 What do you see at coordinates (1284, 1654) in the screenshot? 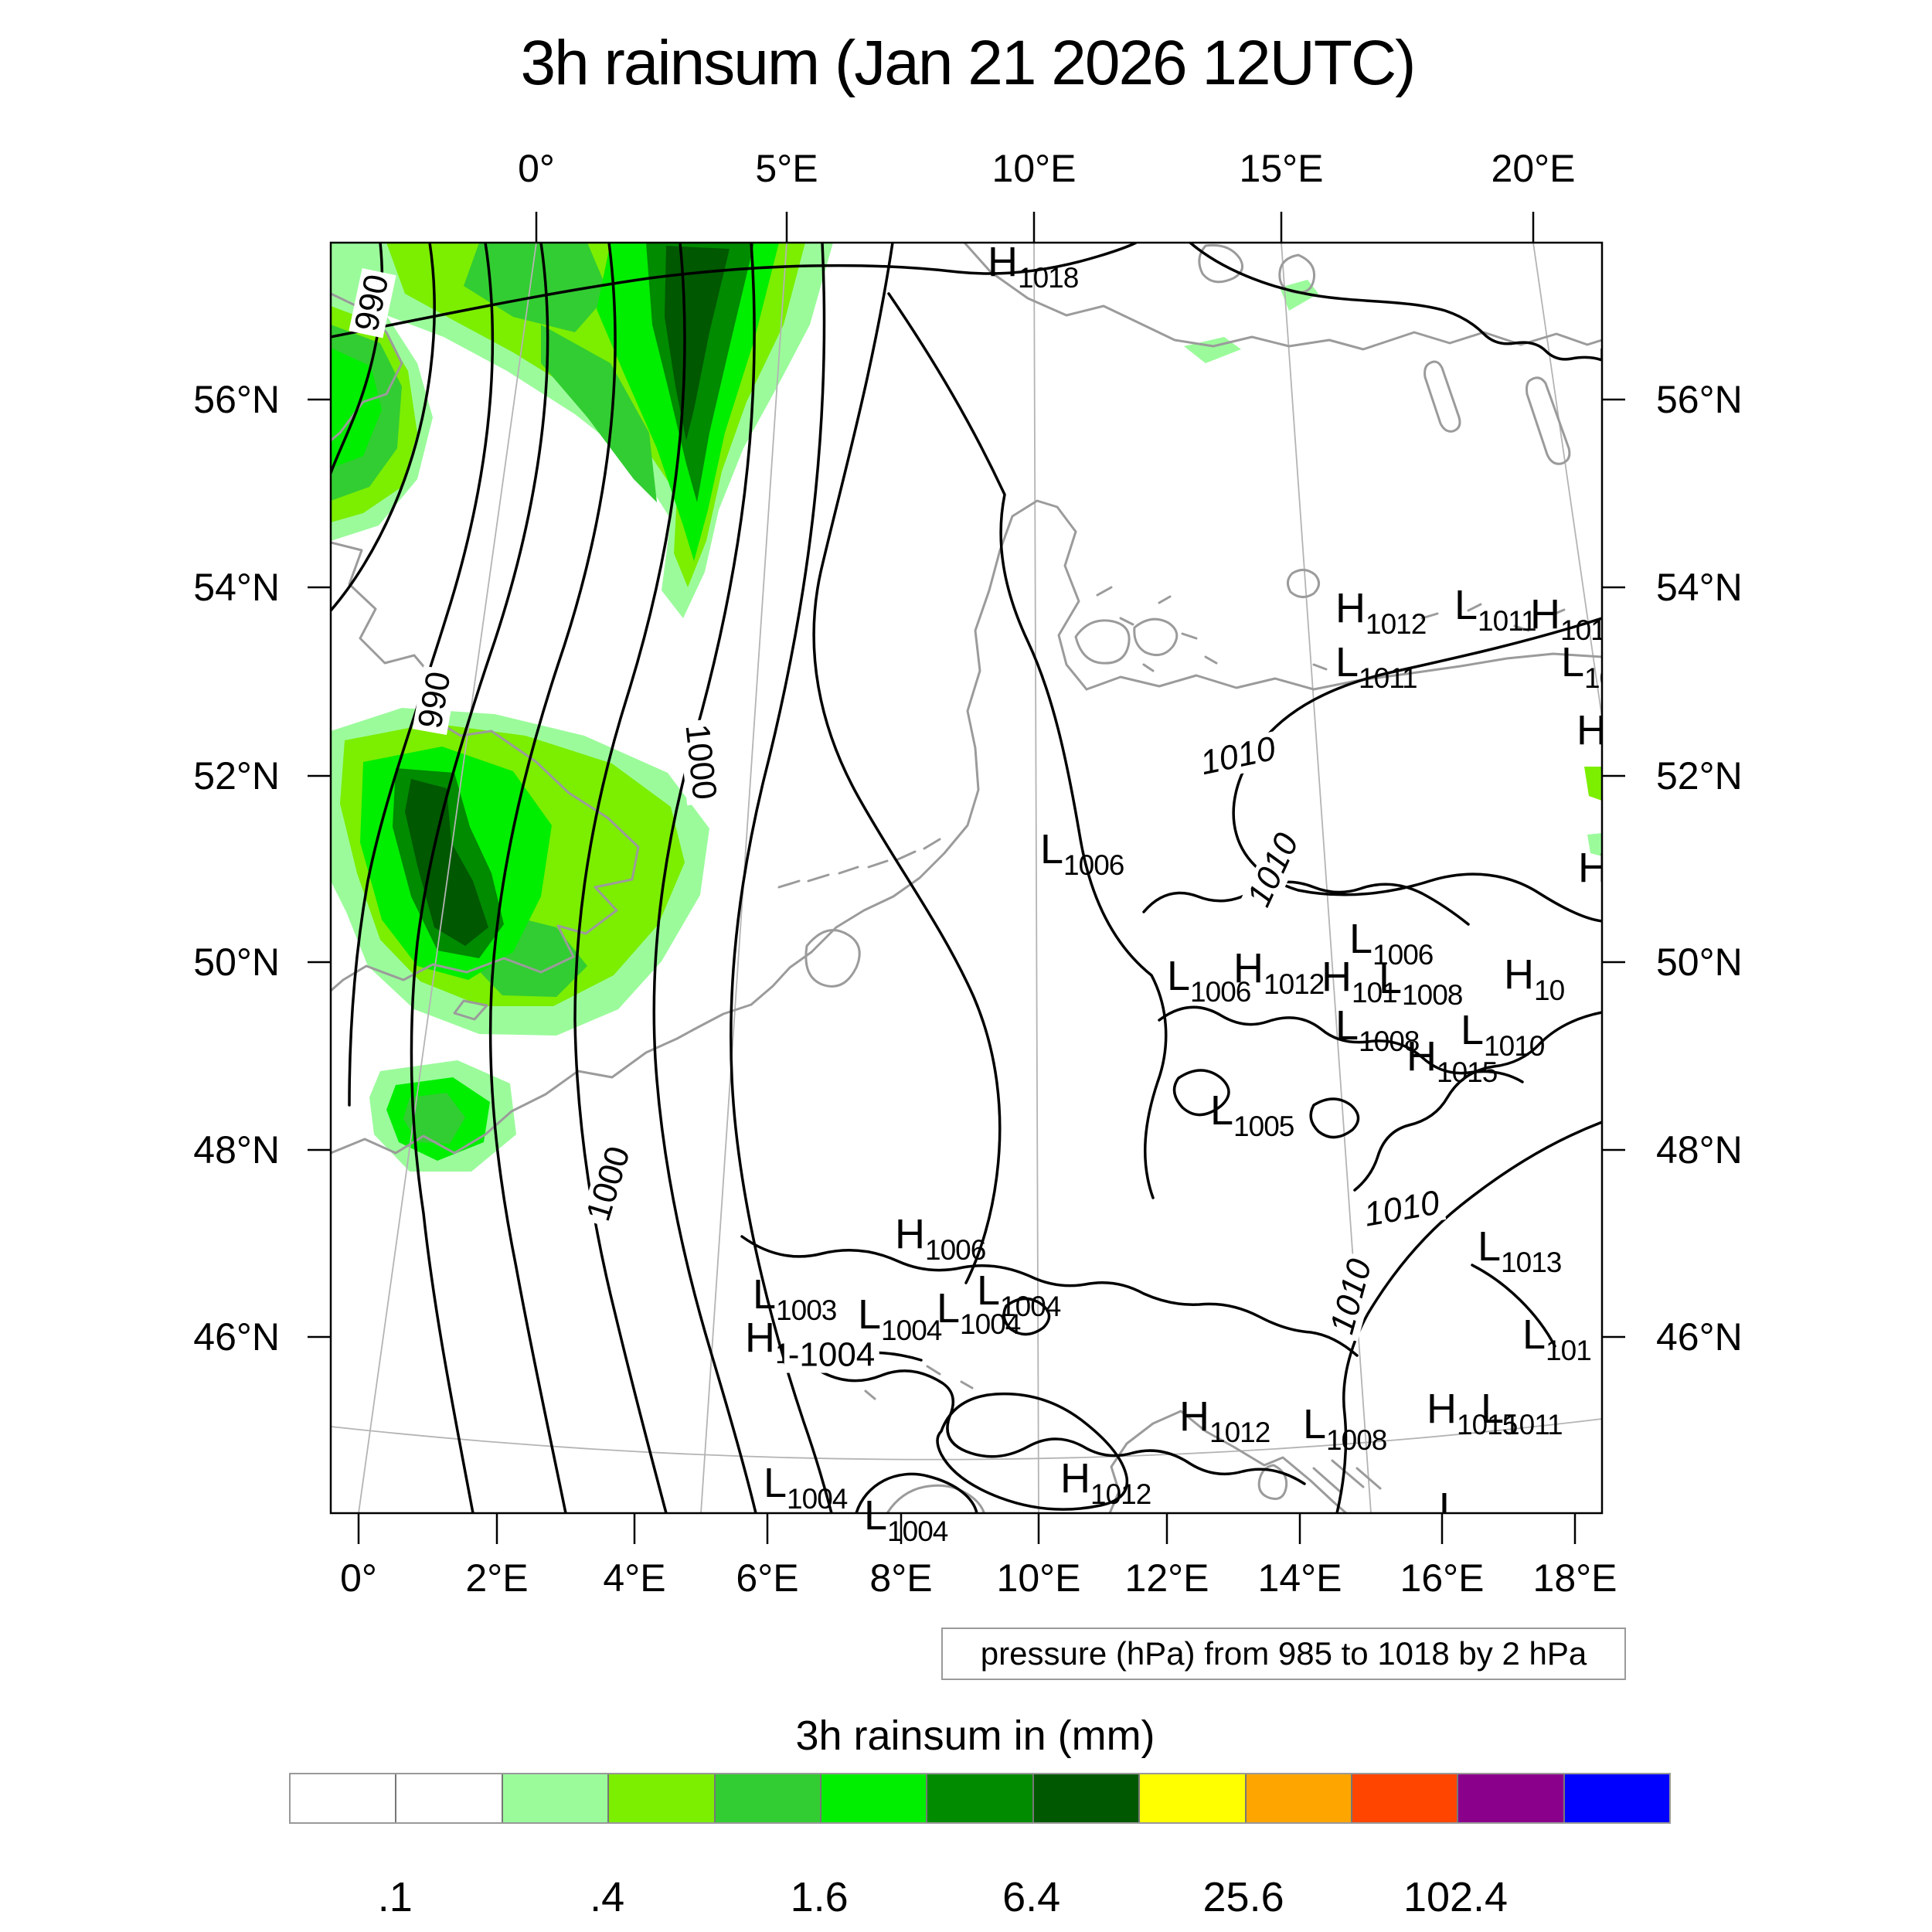
I see `pressure-legend-text: pressure (hPa) from 985 to 1018 by 2 hPa` at bounding box center [1284, 1654].